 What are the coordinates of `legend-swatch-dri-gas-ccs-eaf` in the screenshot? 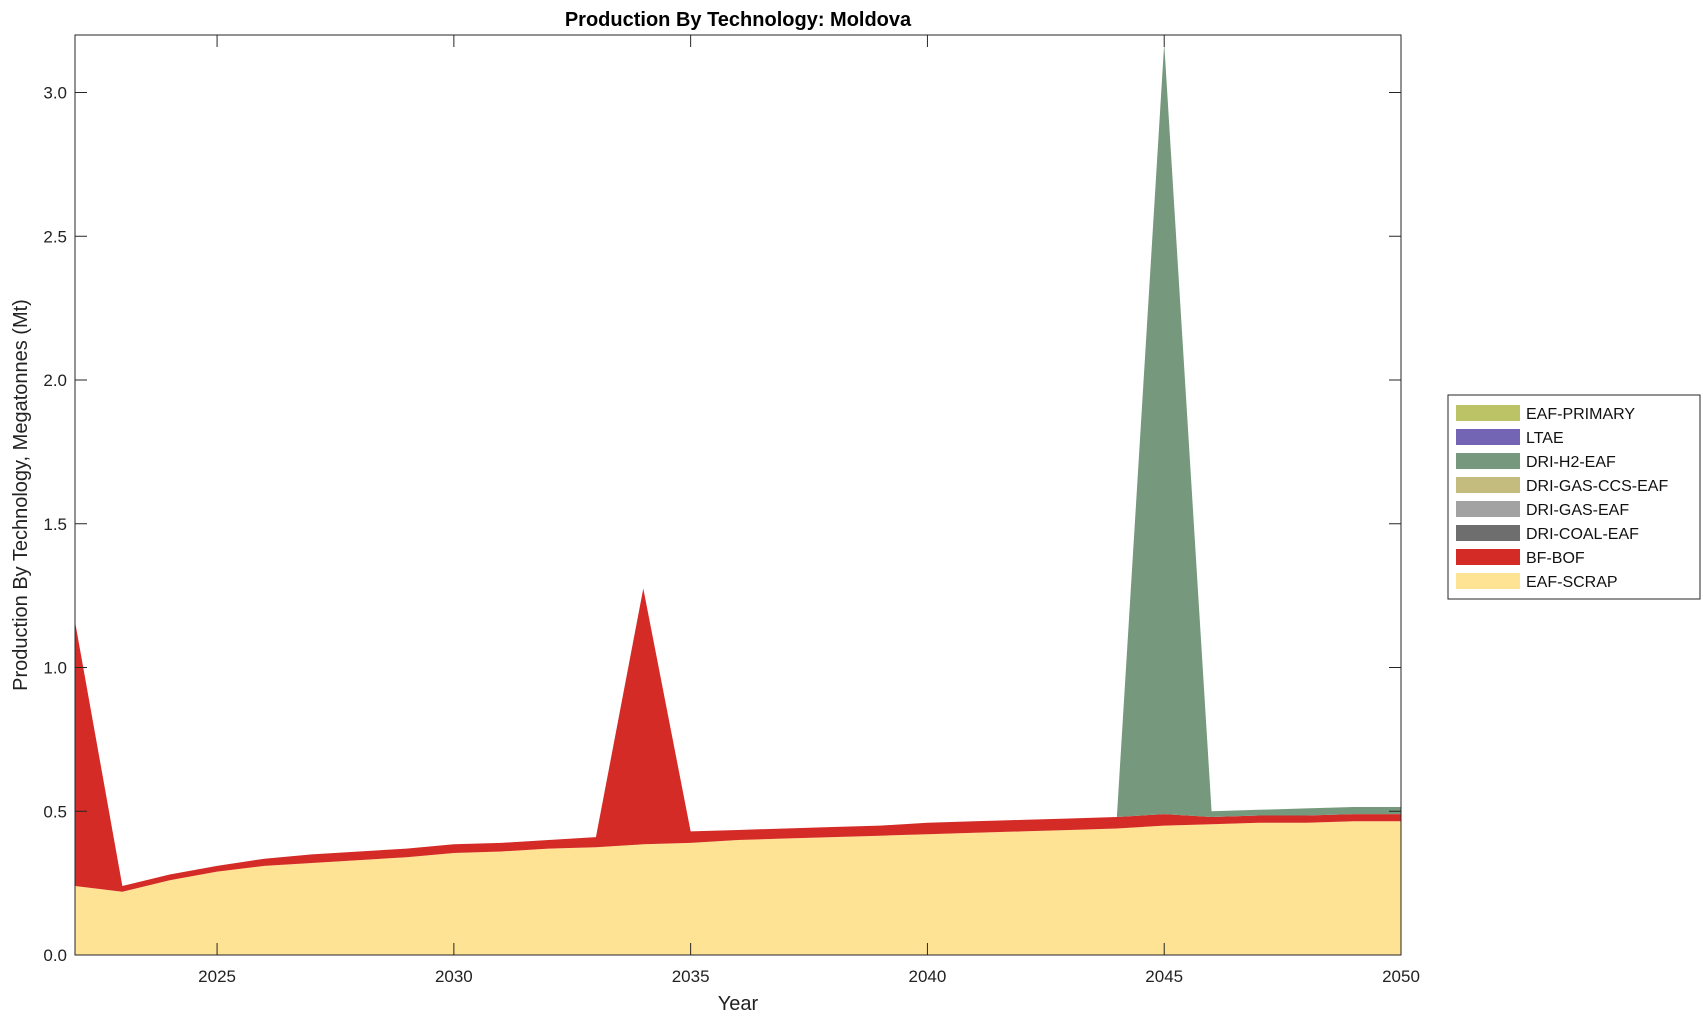 It's located at (1488, 485).